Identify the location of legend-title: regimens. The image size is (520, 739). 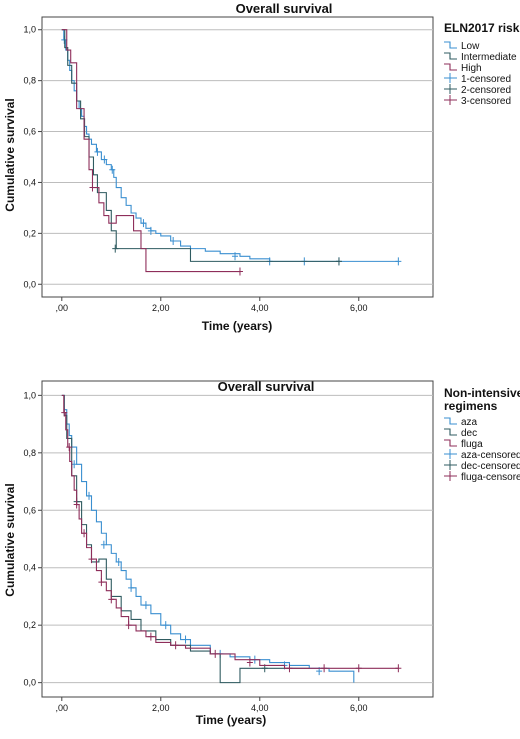
(471, 406).